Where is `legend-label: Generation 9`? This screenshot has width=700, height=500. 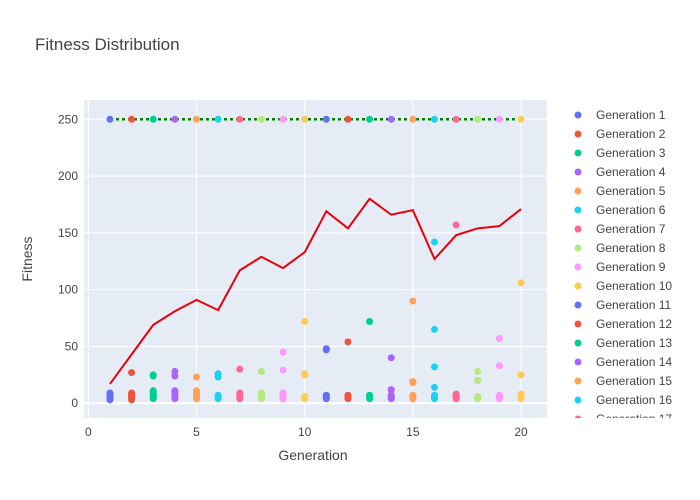
legend-label: Generation 9 is located at coordinates (631, 267).